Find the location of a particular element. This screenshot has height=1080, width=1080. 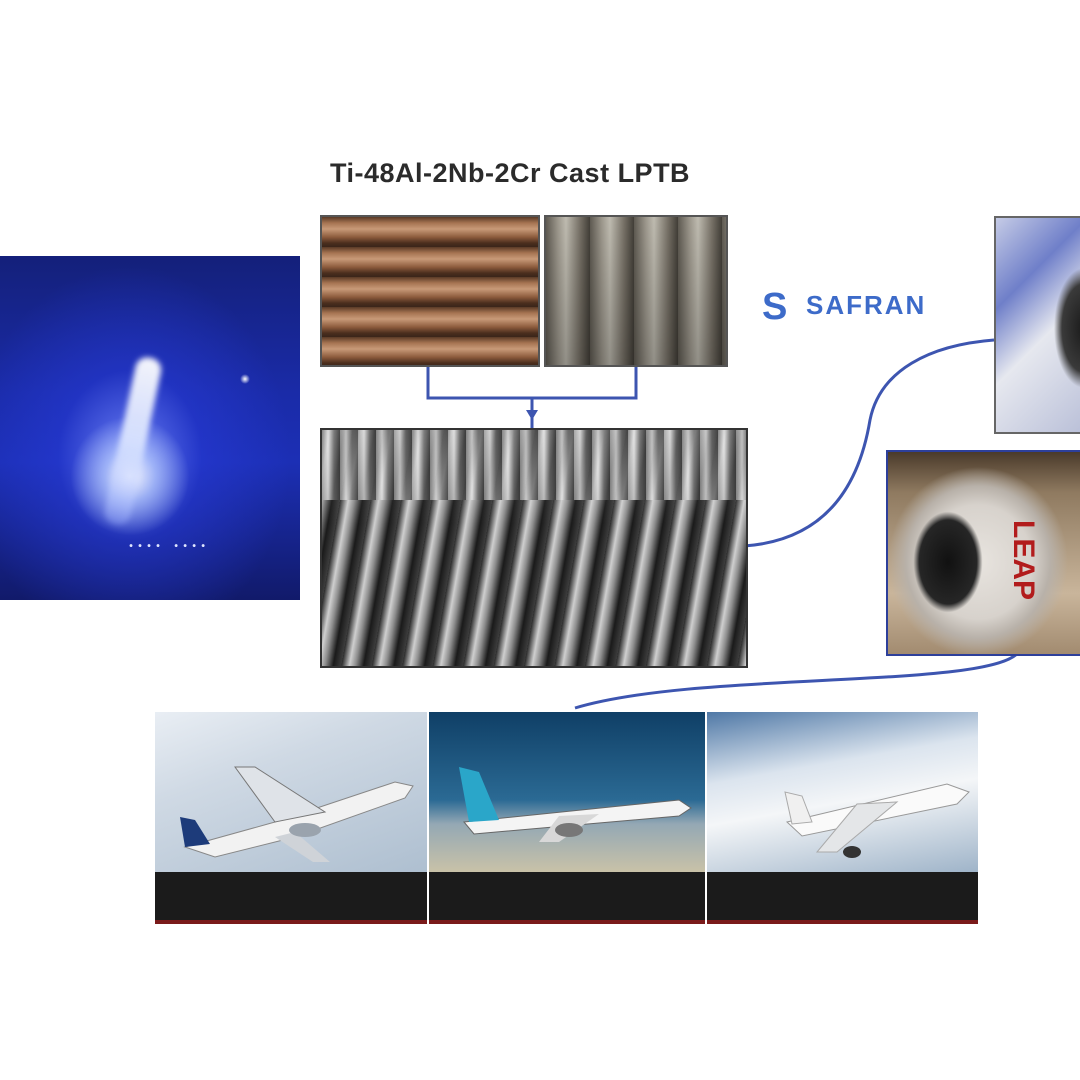

safran-logo-icon: S is located at coordinates (775, 307).